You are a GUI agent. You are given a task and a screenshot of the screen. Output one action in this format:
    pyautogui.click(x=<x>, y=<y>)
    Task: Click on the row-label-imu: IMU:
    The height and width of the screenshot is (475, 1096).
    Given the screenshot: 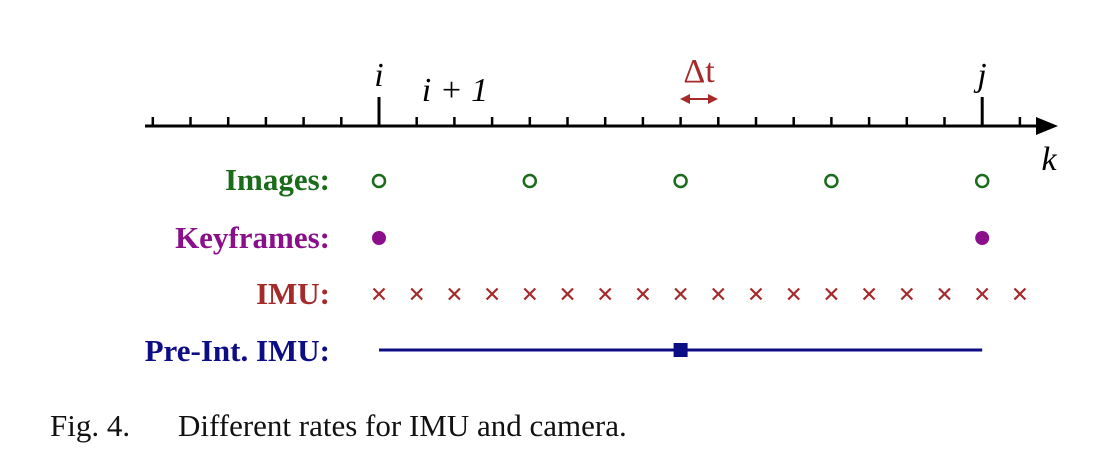 What is the action you would take?
    pyautogui.click(x=293, y=293)
    